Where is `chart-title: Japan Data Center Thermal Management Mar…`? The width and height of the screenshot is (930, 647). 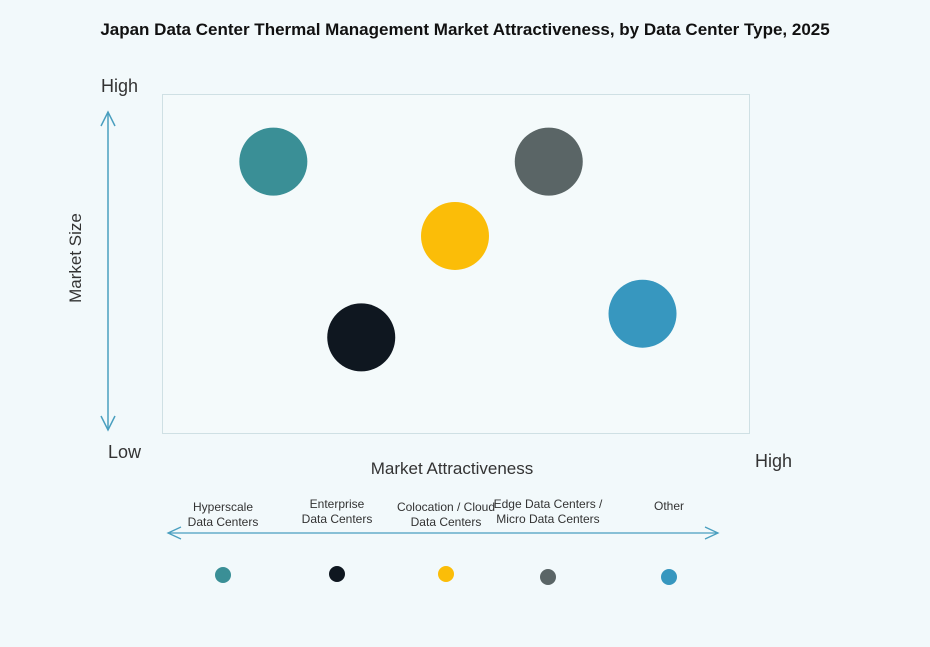
chart-title: Japan Data Center Thermal Management Mar… is located at coordinates (465, 29).